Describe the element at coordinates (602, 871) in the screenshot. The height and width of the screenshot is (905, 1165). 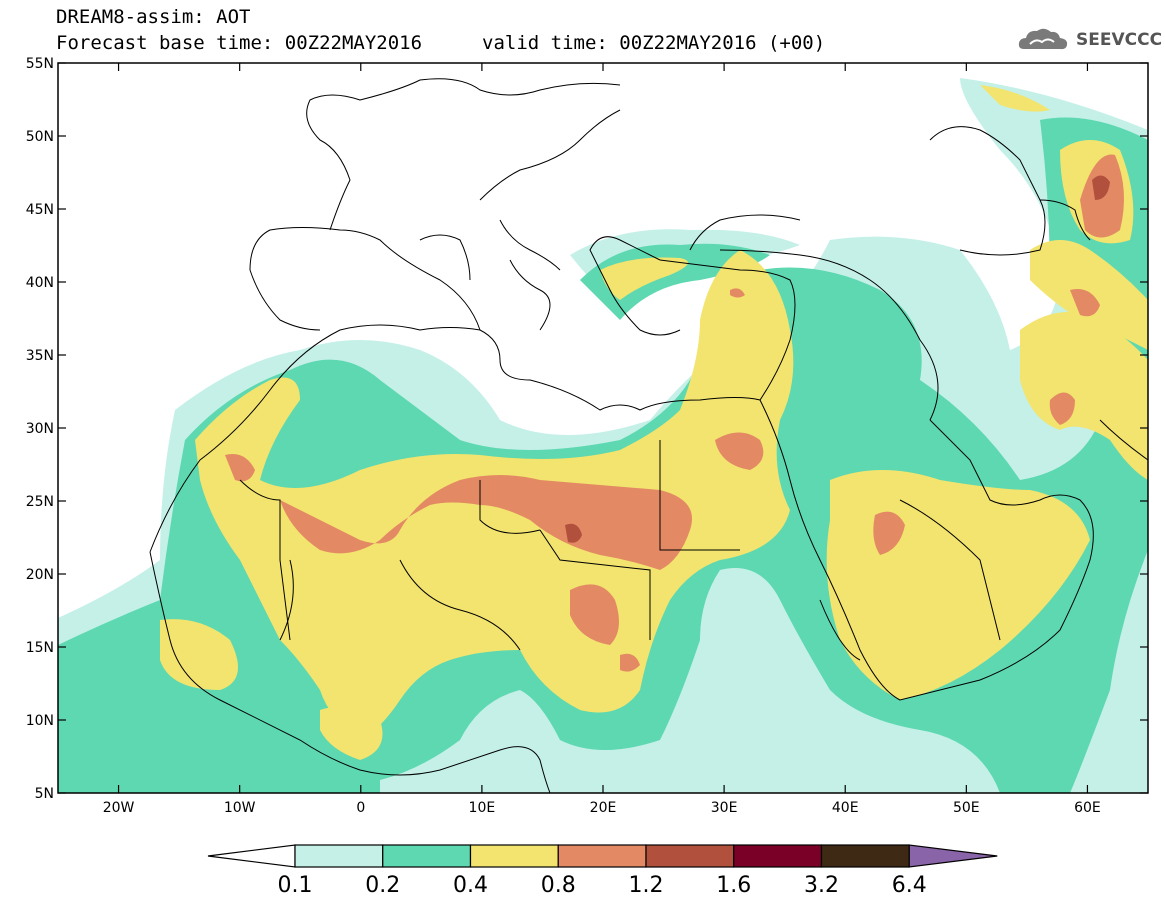
I see `colorbar-legend: 0.1 0.2 0.4 0.8 1.2 1.6 3.2 6.4` at that location.